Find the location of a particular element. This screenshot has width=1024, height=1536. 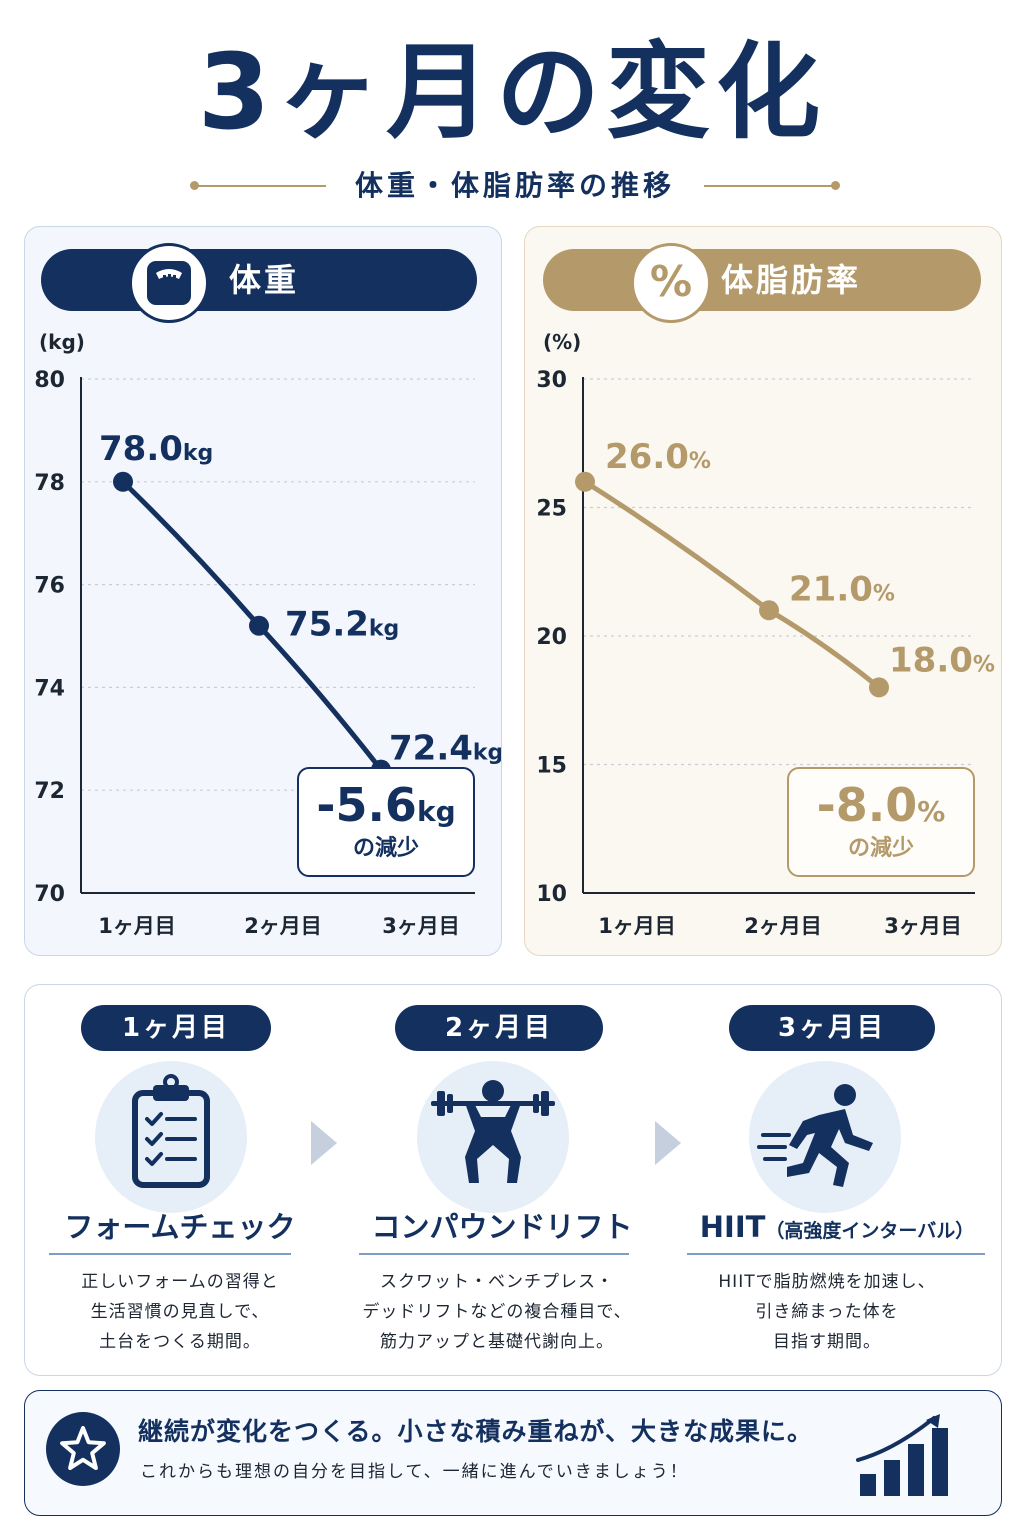

step-3-desc-line-3: 目指す期間。 is located at coordinates (827, 1342).